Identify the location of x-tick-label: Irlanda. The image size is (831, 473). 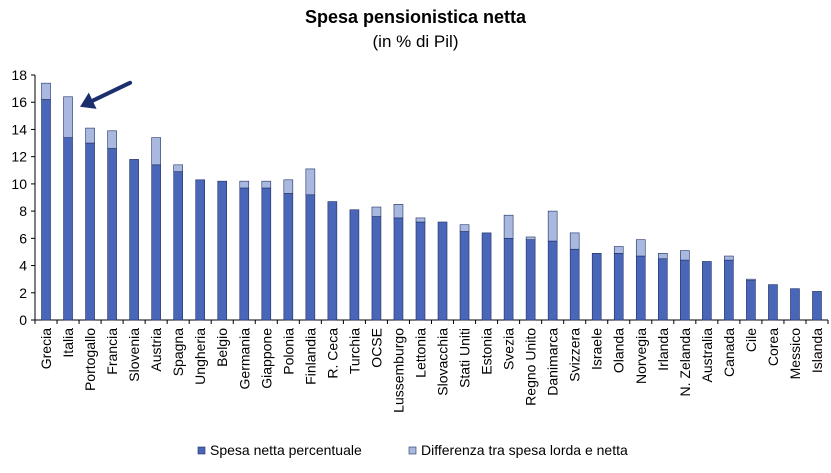
(663, 349).